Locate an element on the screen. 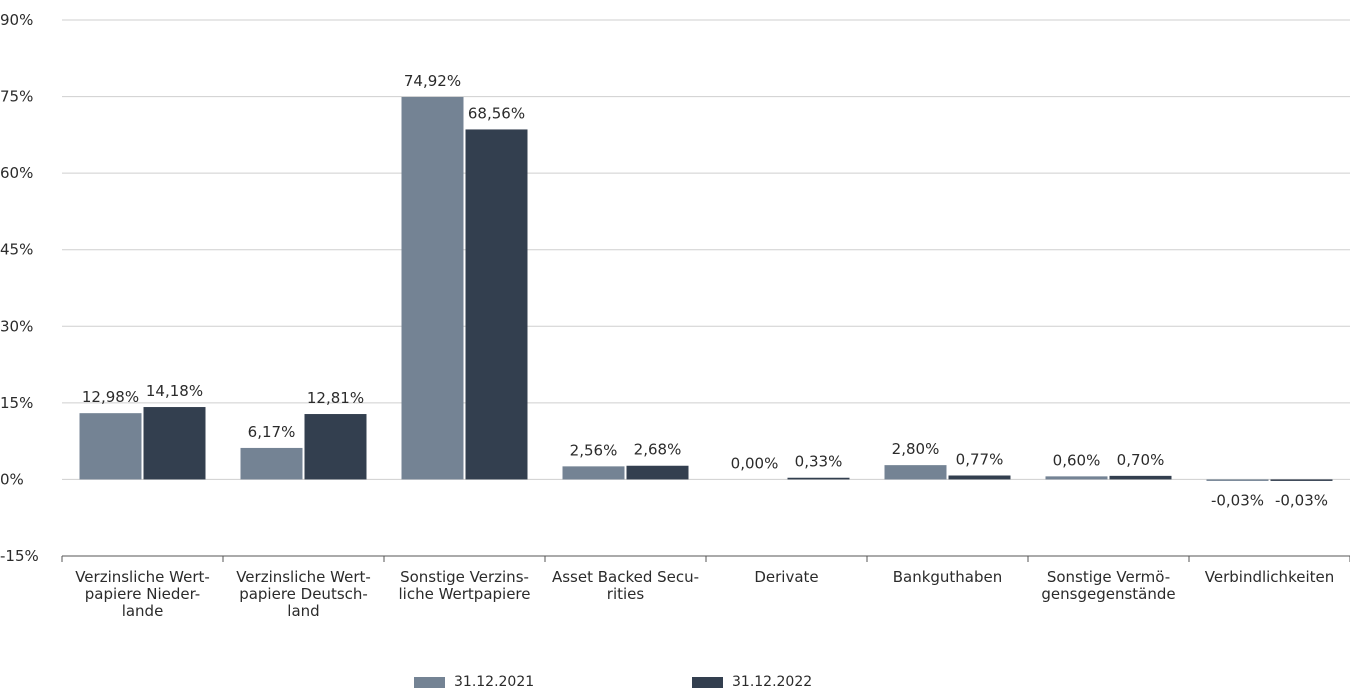 Image resolution: width=1350 pixels, height=690 pixels. y-tick-label: 15% is located at coordinates (16, 403).